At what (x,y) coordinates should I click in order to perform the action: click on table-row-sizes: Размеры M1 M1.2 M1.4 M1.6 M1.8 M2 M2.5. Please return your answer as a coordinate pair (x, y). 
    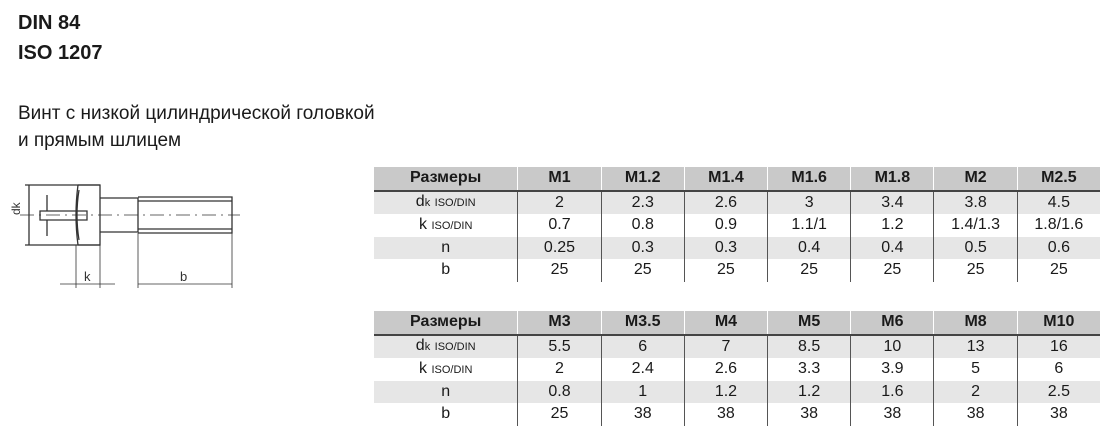
    Looking at the image, I should click on (737, 179).